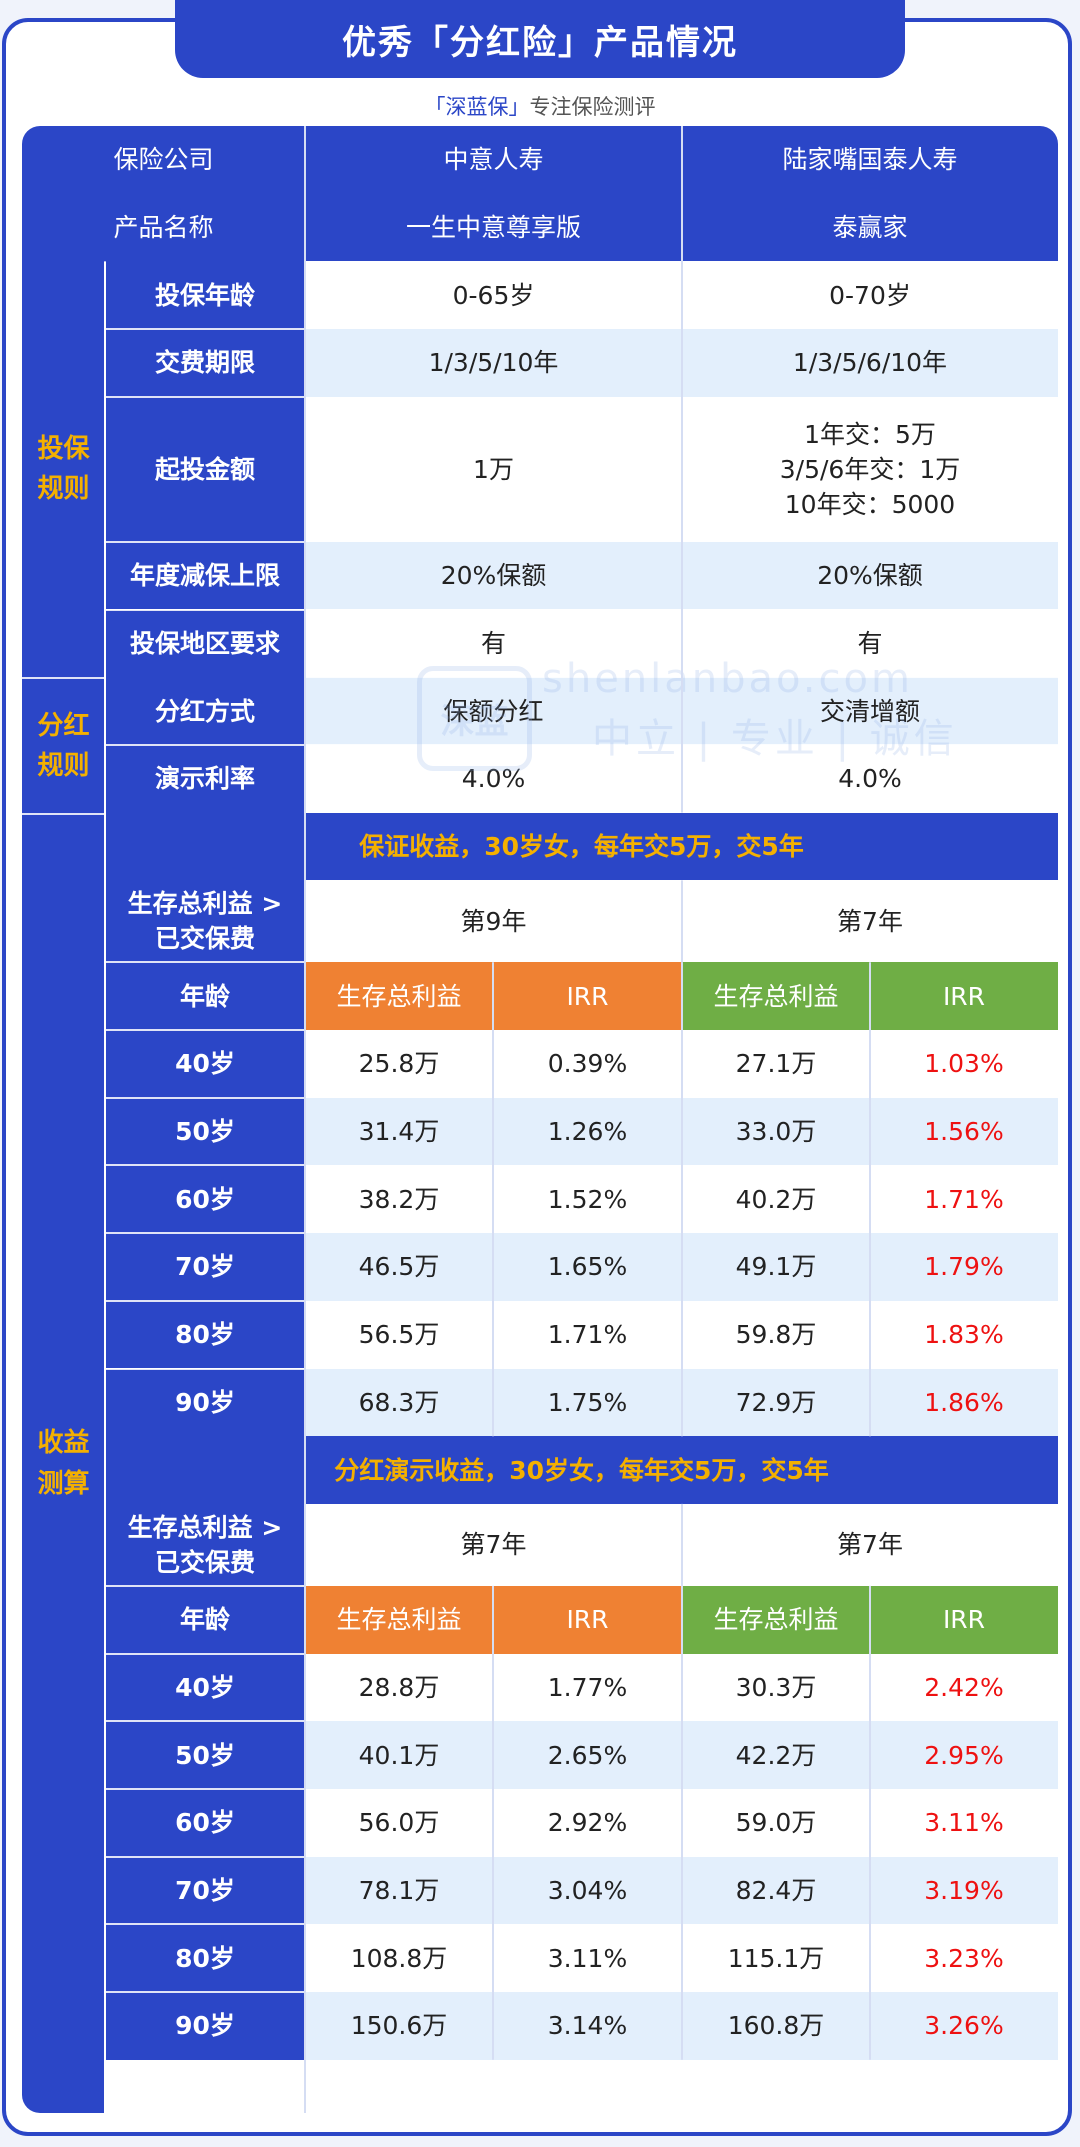 Image resolution: width=1080 pixels, height=2147 pixels. What do you see at coordinates (587, 1890) in the screenshot?
I see `irr-a-cell: 3.04%` at bounding box center [587, 1890].